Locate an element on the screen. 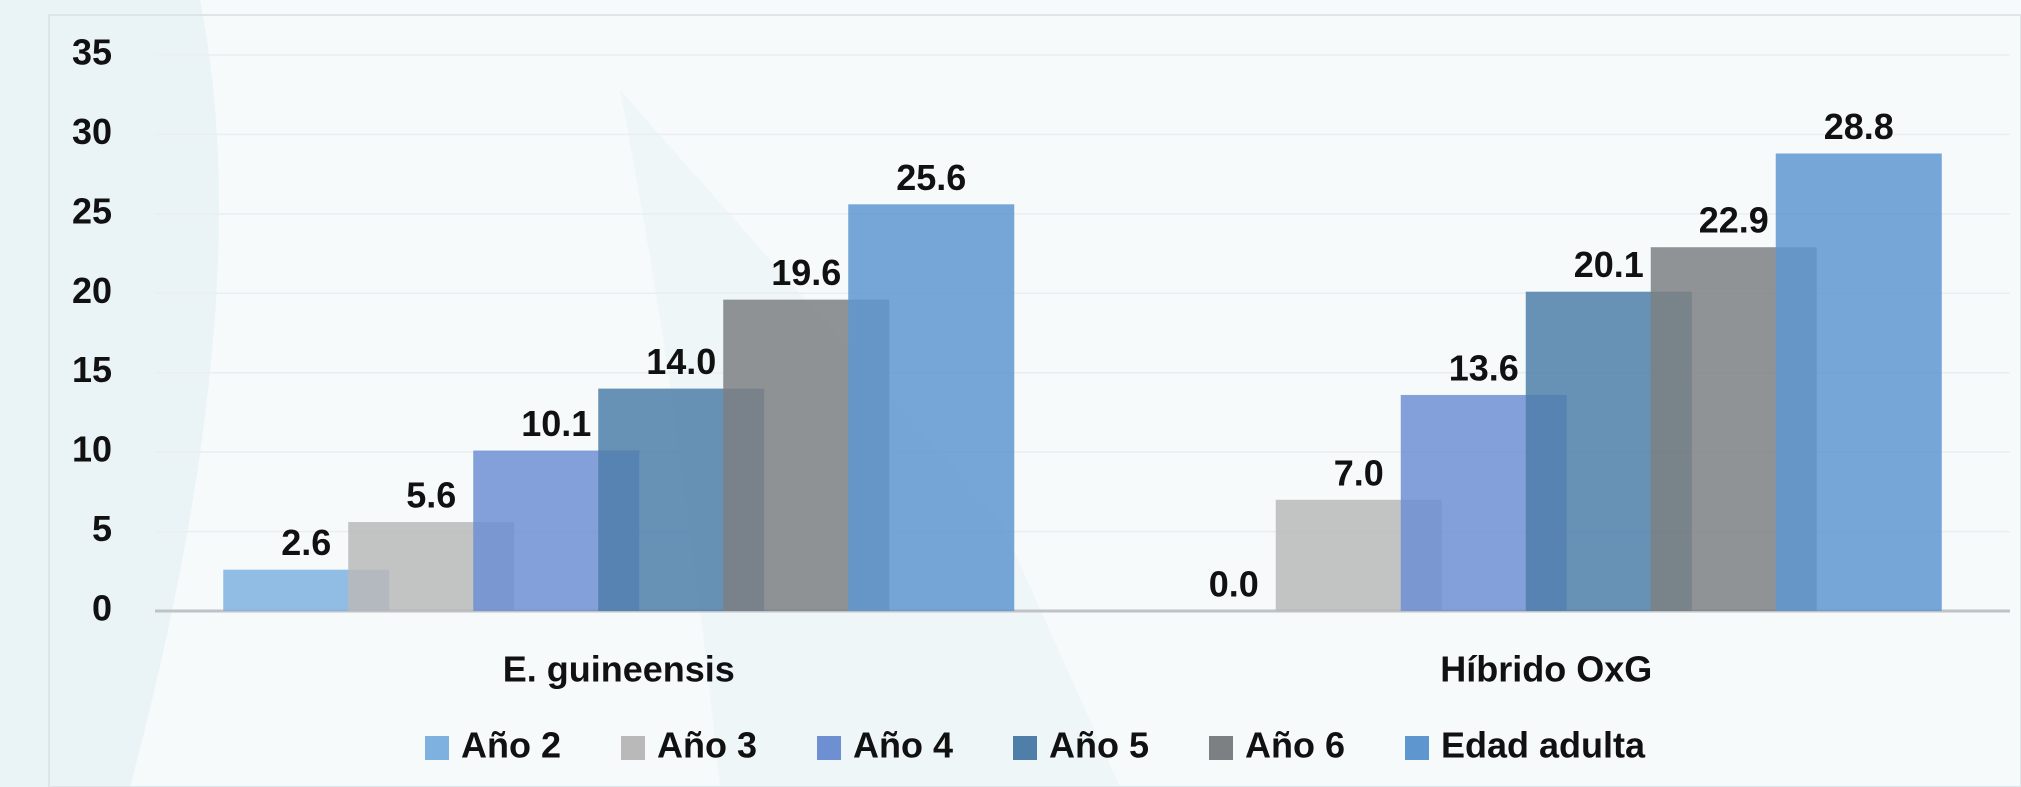  data-label: 7.0 is located at coordinates (1359, 472).